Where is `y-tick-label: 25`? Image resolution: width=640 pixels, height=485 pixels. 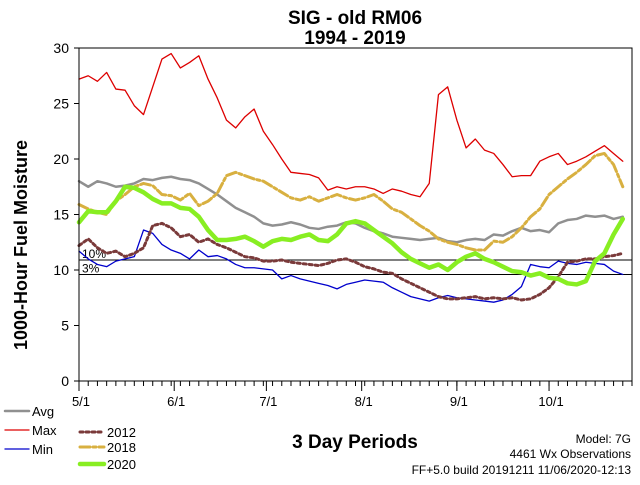
y-tick-label: 25 is located at coordinates (61, 104).